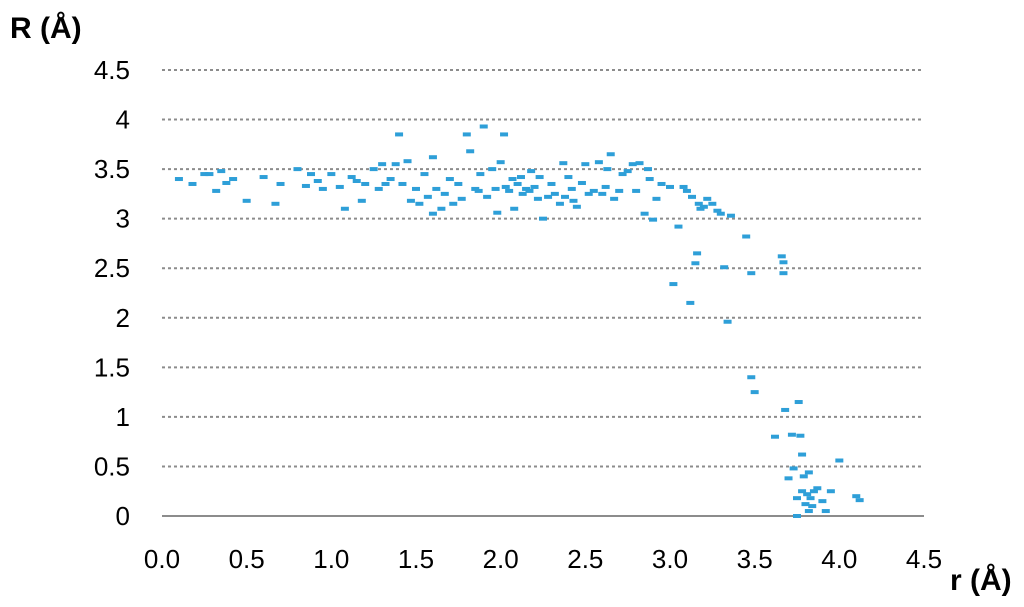 This screenshot has width=1024, height=607. What do you see at coordinates (331, 559) in the screenshot?
I see `x-tick-label: 1.0` at bounding box center [331, 559].